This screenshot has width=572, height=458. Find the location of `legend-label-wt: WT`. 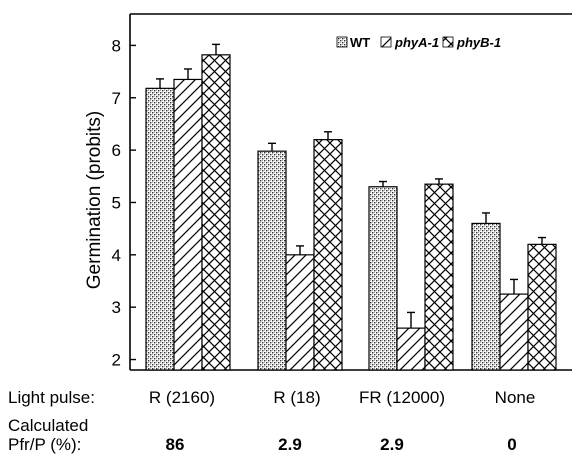

legend-label-wt: WT is located at coordinates (360, 42).